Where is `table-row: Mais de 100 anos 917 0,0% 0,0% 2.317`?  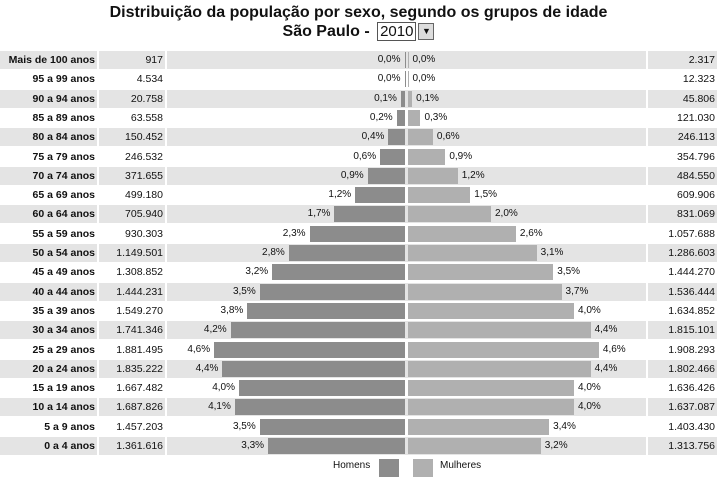 table-row: Mais de 100 anos 917 0,0% 0,0% 2.317 is located at coordinates (358, 60).